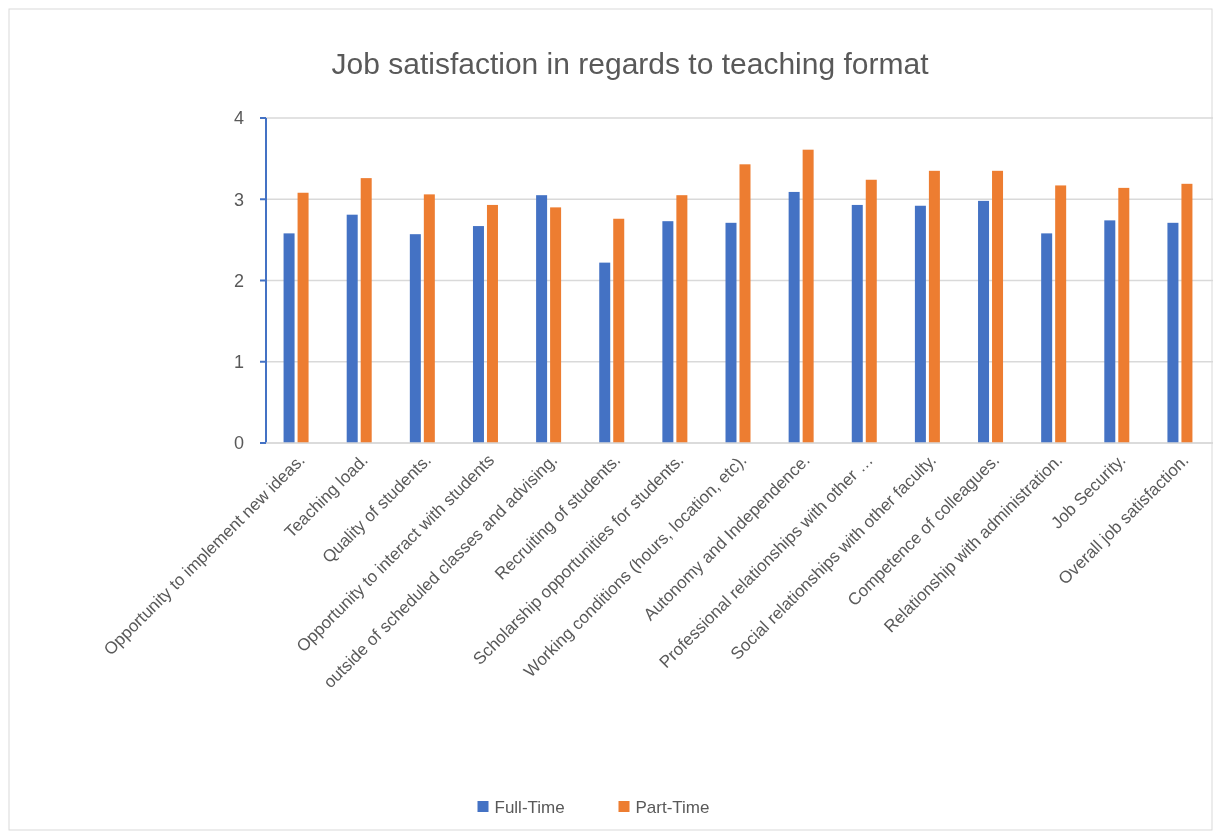 The image size is (1221, 831). What do you see at coordinates (238, 280) in the screenshot?
I see `y-tick-label: 2` at bounding box center [238, 280].